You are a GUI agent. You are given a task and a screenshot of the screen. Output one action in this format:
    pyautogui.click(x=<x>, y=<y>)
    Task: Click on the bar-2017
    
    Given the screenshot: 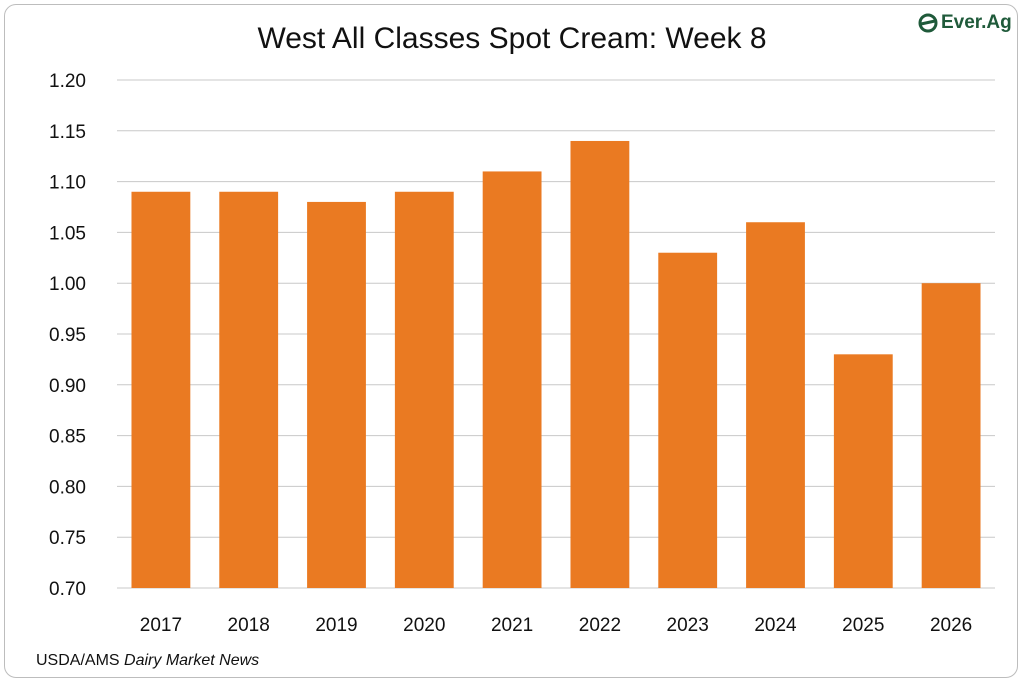 What is the action you would take?
    pyautogui.click(x=161, y=389)
    